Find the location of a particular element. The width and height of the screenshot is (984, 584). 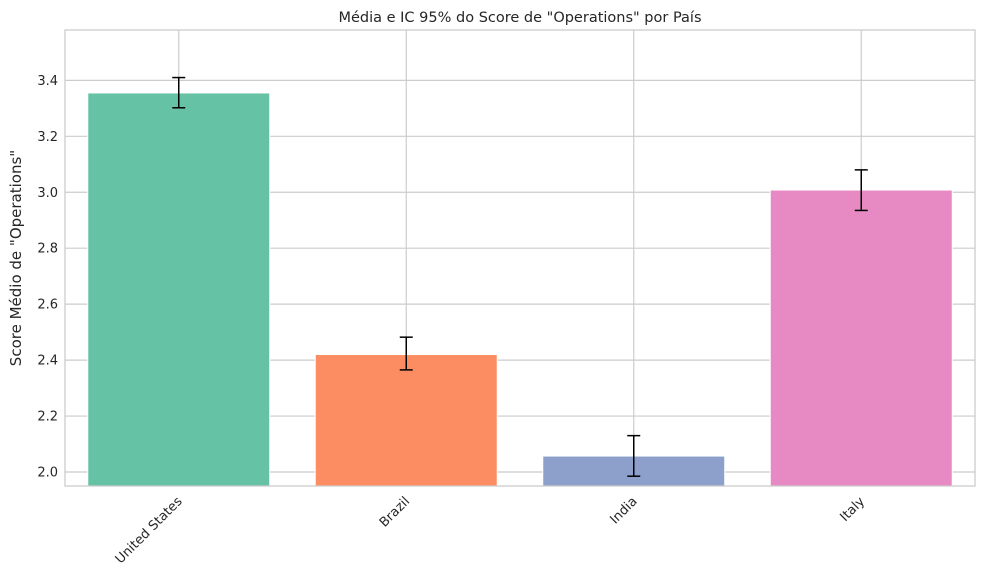

bar-italy is located at coordinates (861, 338).